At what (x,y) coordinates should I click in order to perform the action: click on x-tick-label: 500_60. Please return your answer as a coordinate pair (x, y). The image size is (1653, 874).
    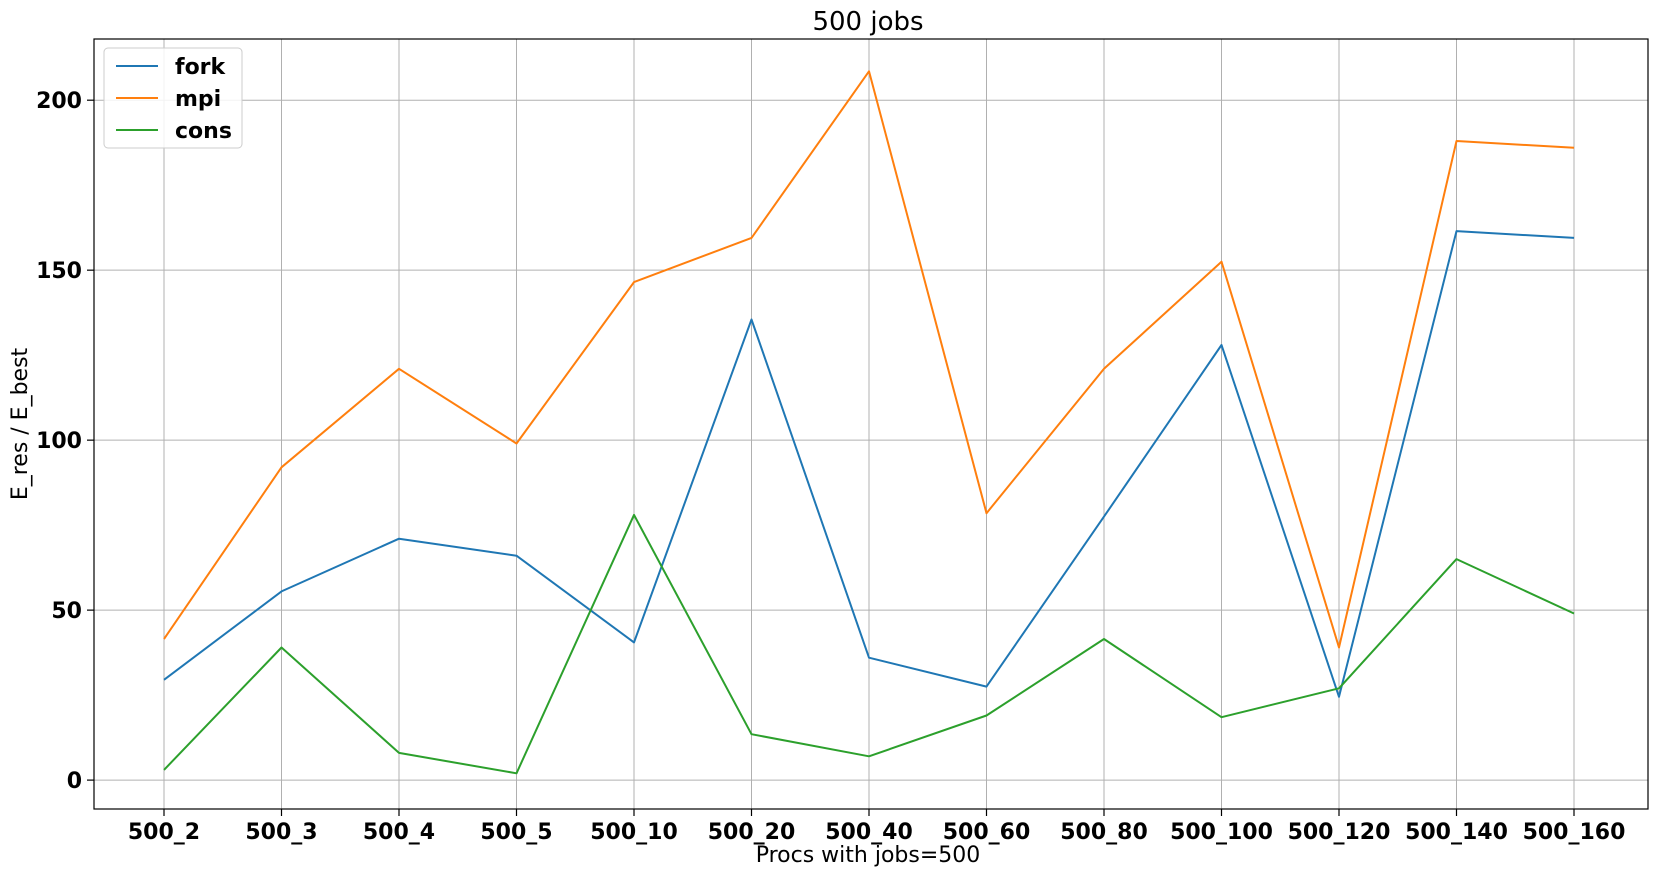
    Looking at the image, I should click on (987, 832).